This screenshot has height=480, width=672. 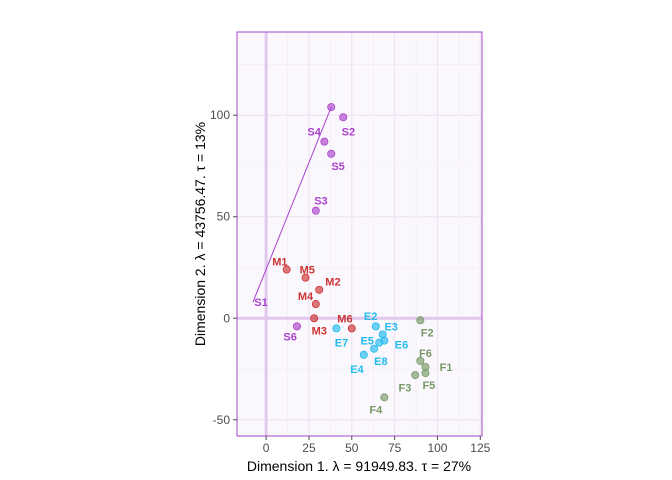 What do you see at coordinates (437, 448) in the screenshot?
I see `x-tick-label: 100` at bounding box center [437, 448].